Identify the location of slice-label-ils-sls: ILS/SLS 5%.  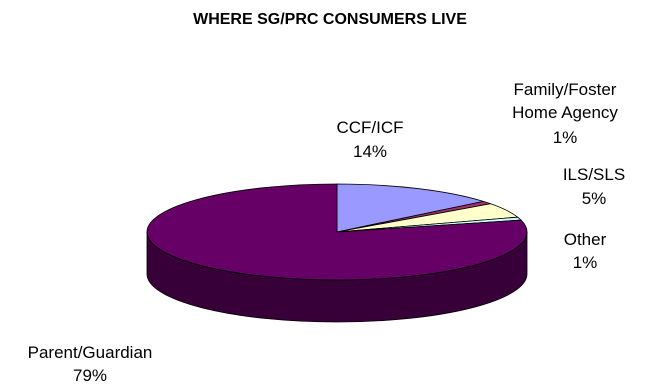
(594, 186).